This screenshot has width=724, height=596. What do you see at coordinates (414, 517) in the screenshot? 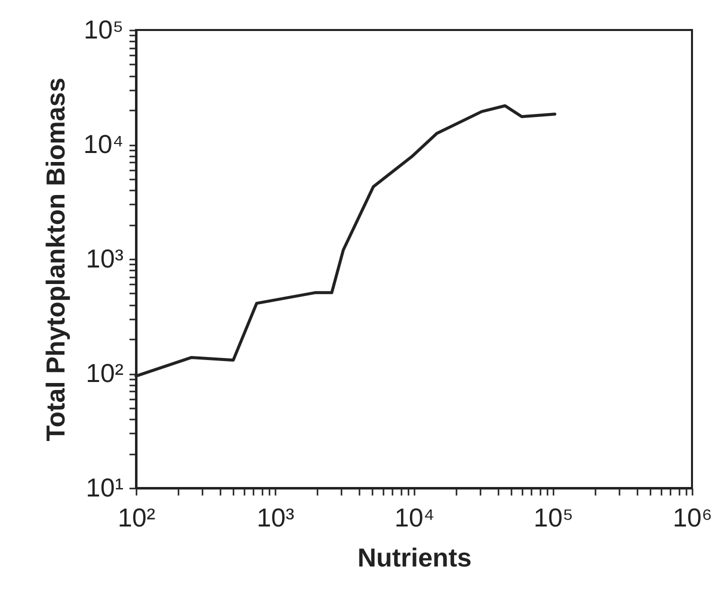
I see `x-tick-label: 10⁴` at bounding box center [414, 517].